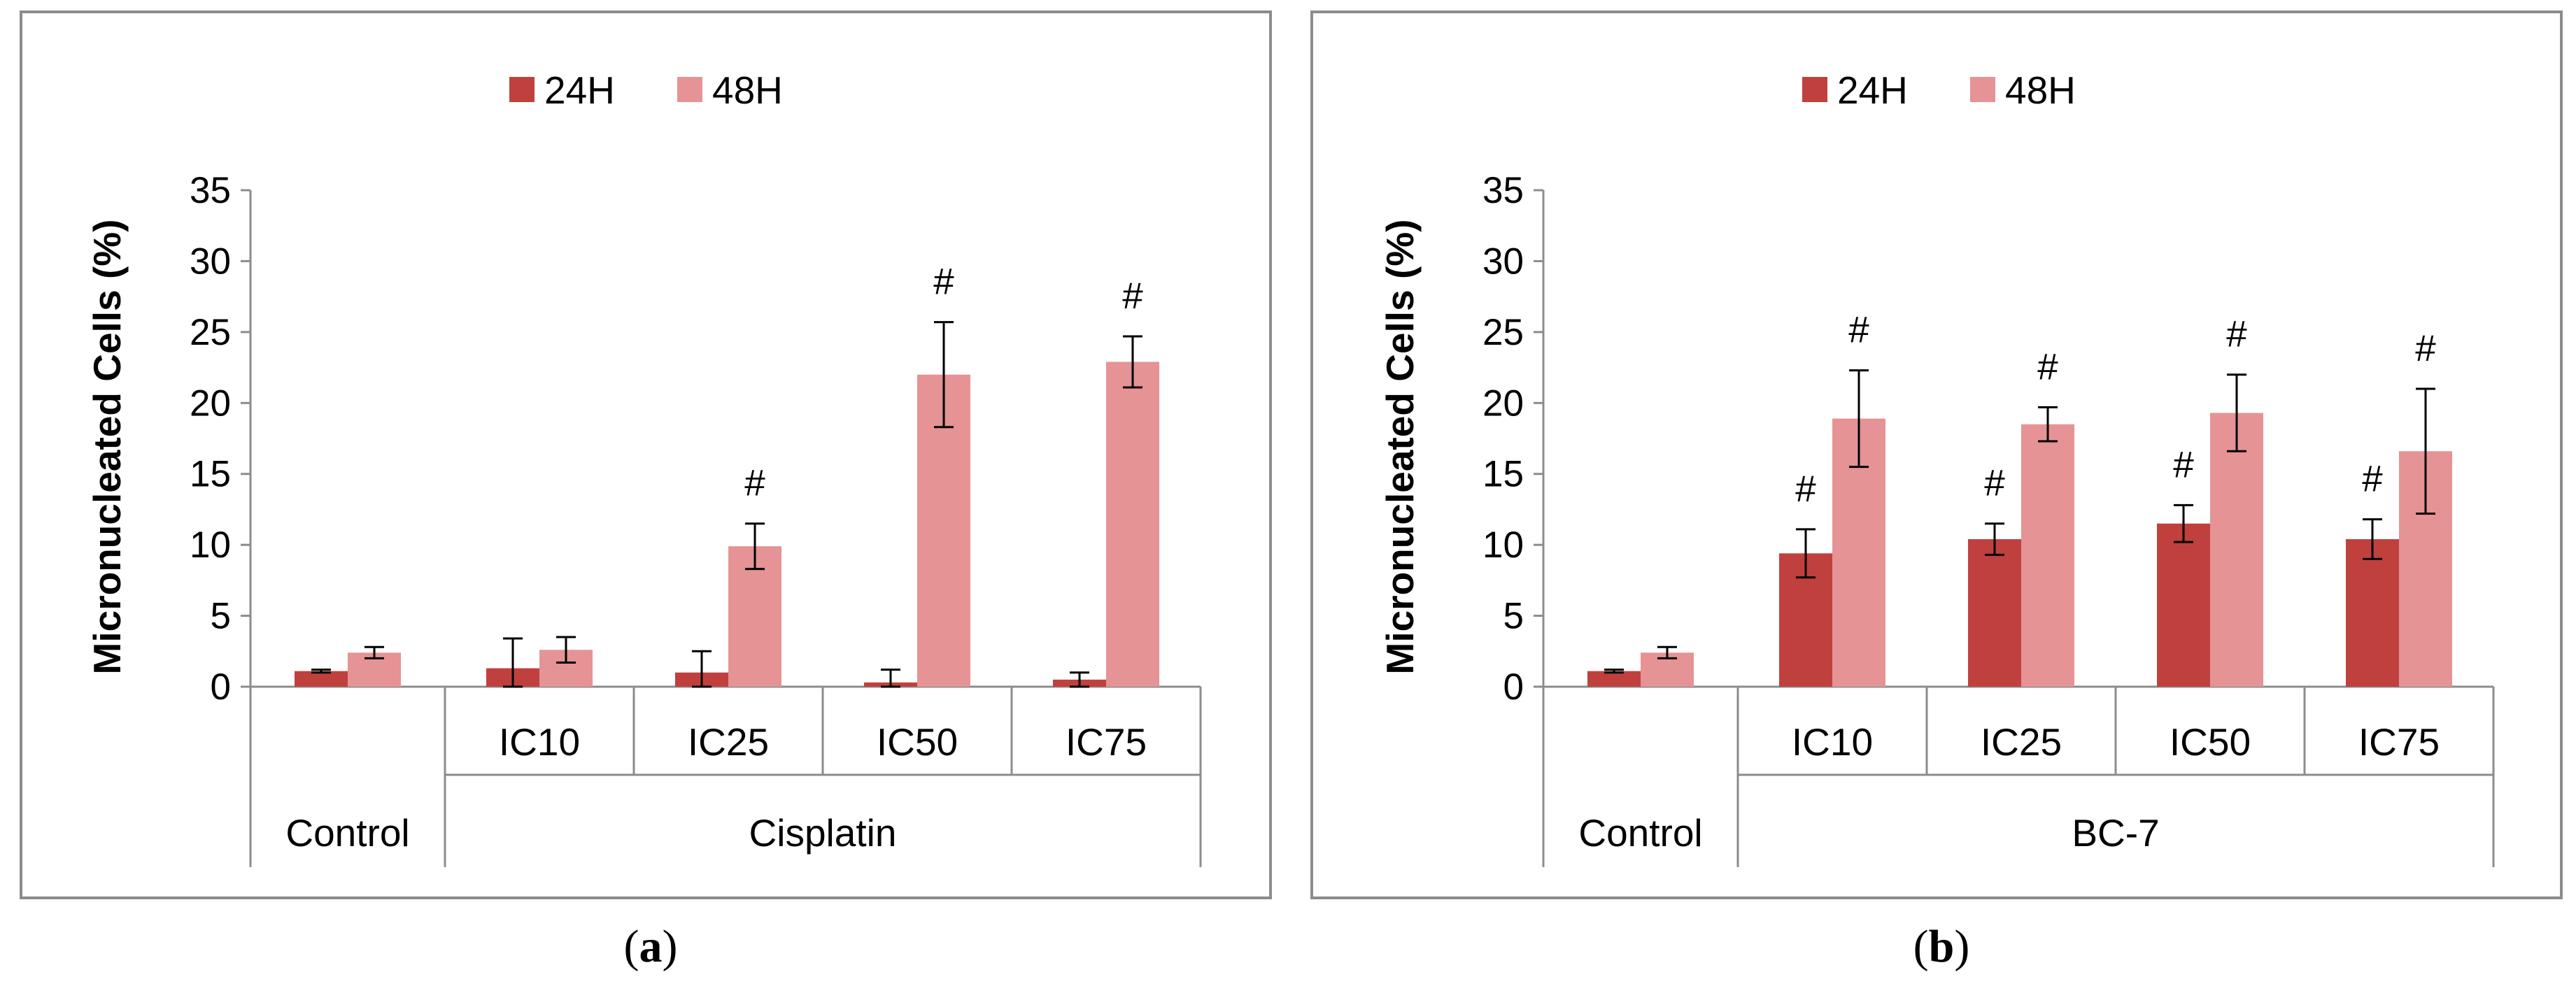  I want to click on group-label: Cisplatin, so click(823, 833).